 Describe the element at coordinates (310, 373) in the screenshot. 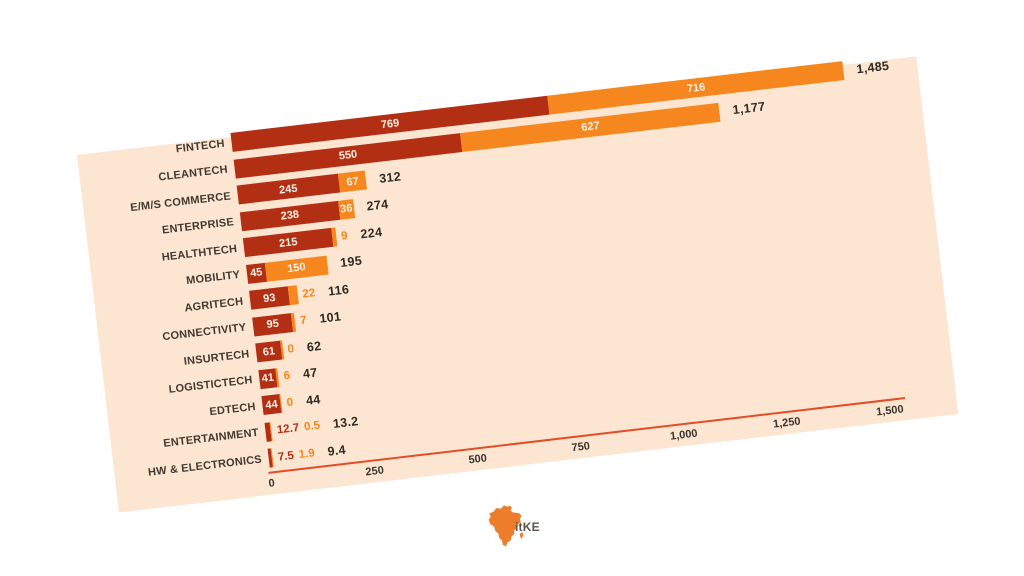

I see `bar-total-label: 47` at that location.